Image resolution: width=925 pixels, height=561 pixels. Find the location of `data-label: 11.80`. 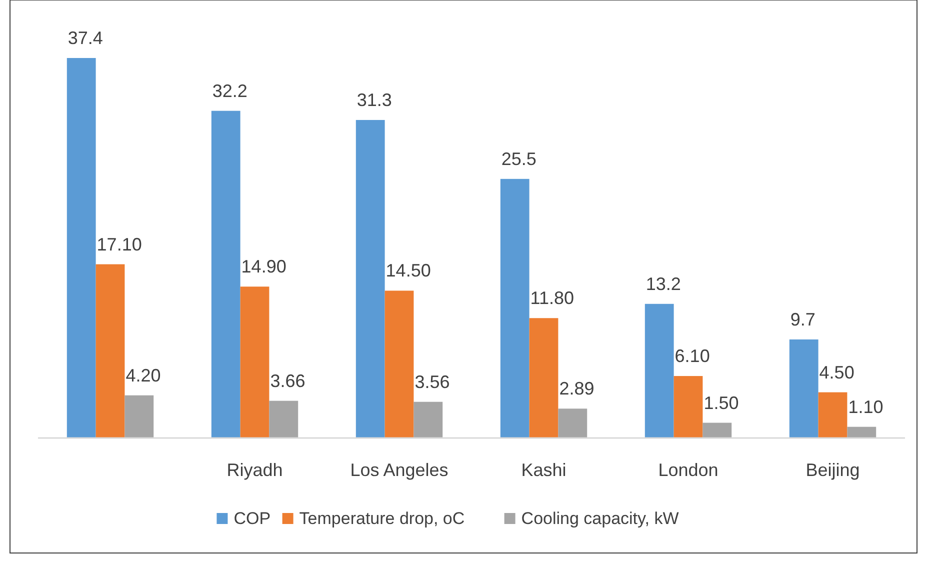

data-label: 11.80 is located at coordinates (552, 298).